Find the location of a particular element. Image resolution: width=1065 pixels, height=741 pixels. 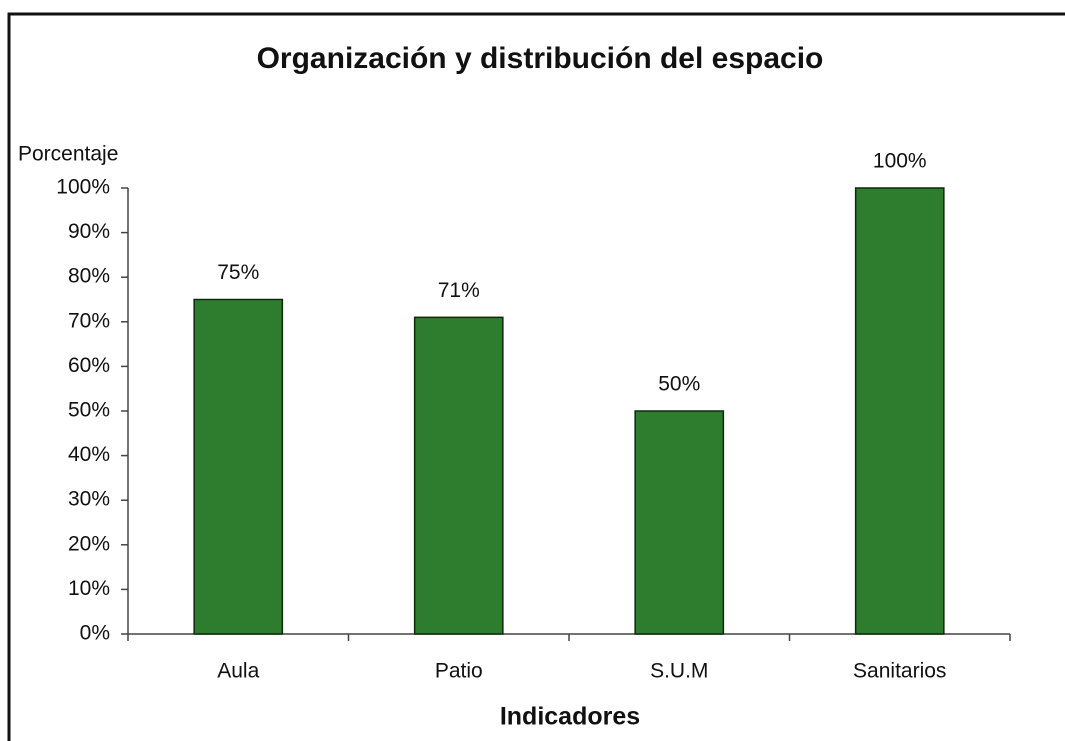

data-label: 50% is located at coordinates (679, 384).